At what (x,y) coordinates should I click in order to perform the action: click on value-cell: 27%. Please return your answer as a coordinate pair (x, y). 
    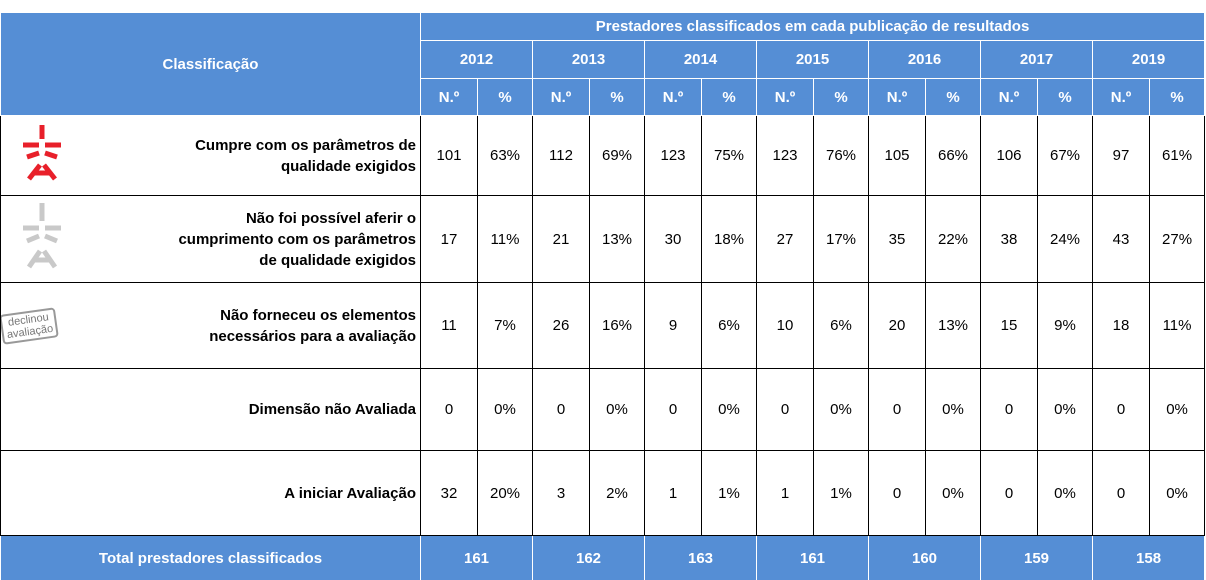
    Looking at the image, I should click on (1177, 239).